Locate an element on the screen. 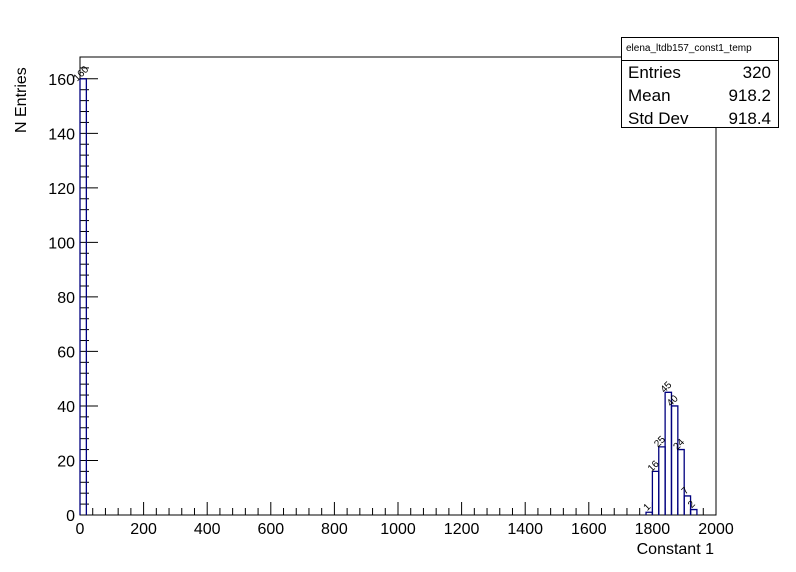 The image size is (796, 572). bin-label: 40 is located at coordinates (673, 401).